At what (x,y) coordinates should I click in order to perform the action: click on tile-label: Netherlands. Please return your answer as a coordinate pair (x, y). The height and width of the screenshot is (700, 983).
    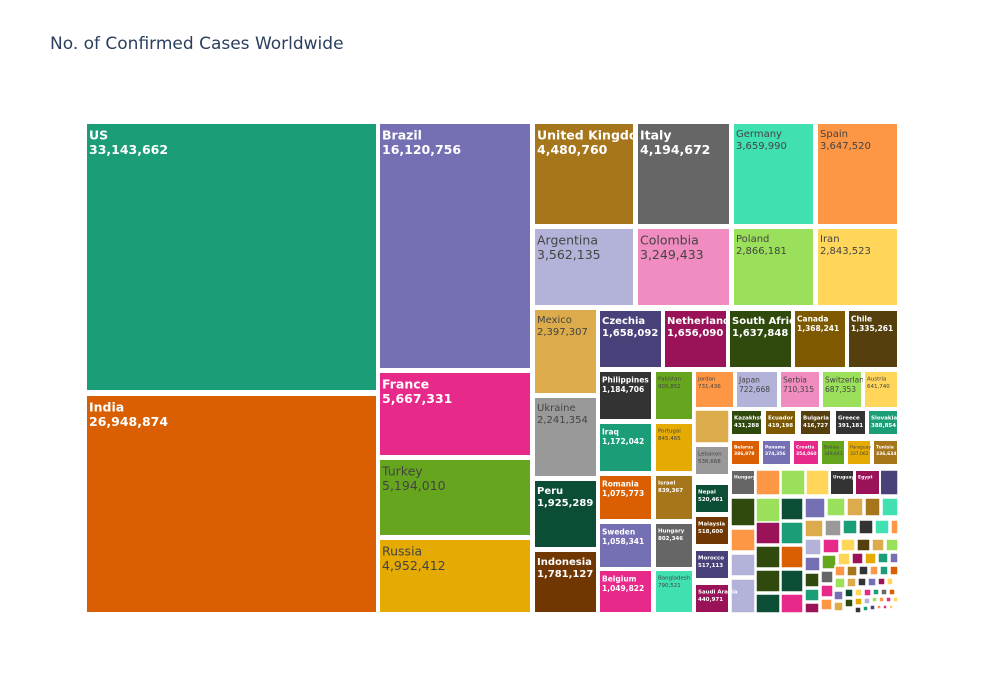
    Looking at the image, I should click on (701, 321).